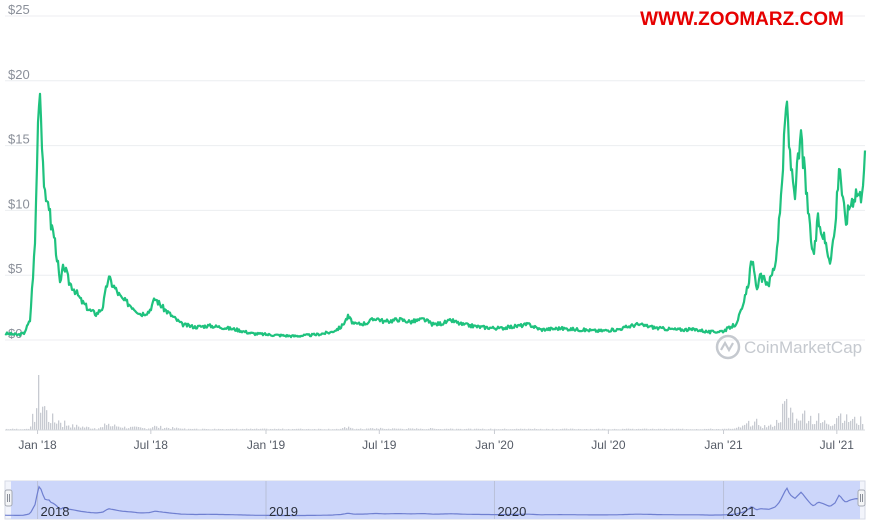  I want to click on y-tick-label: $15, so click(19, 139).